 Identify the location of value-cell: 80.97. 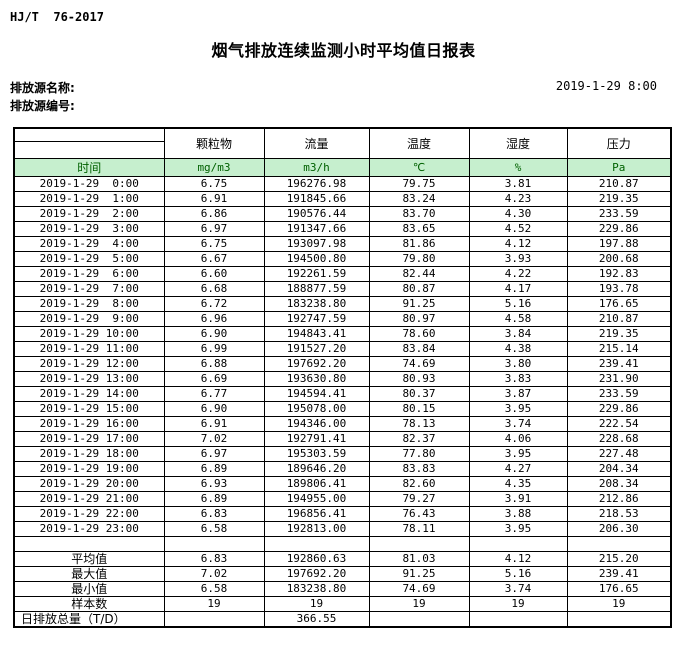
(419, 319).